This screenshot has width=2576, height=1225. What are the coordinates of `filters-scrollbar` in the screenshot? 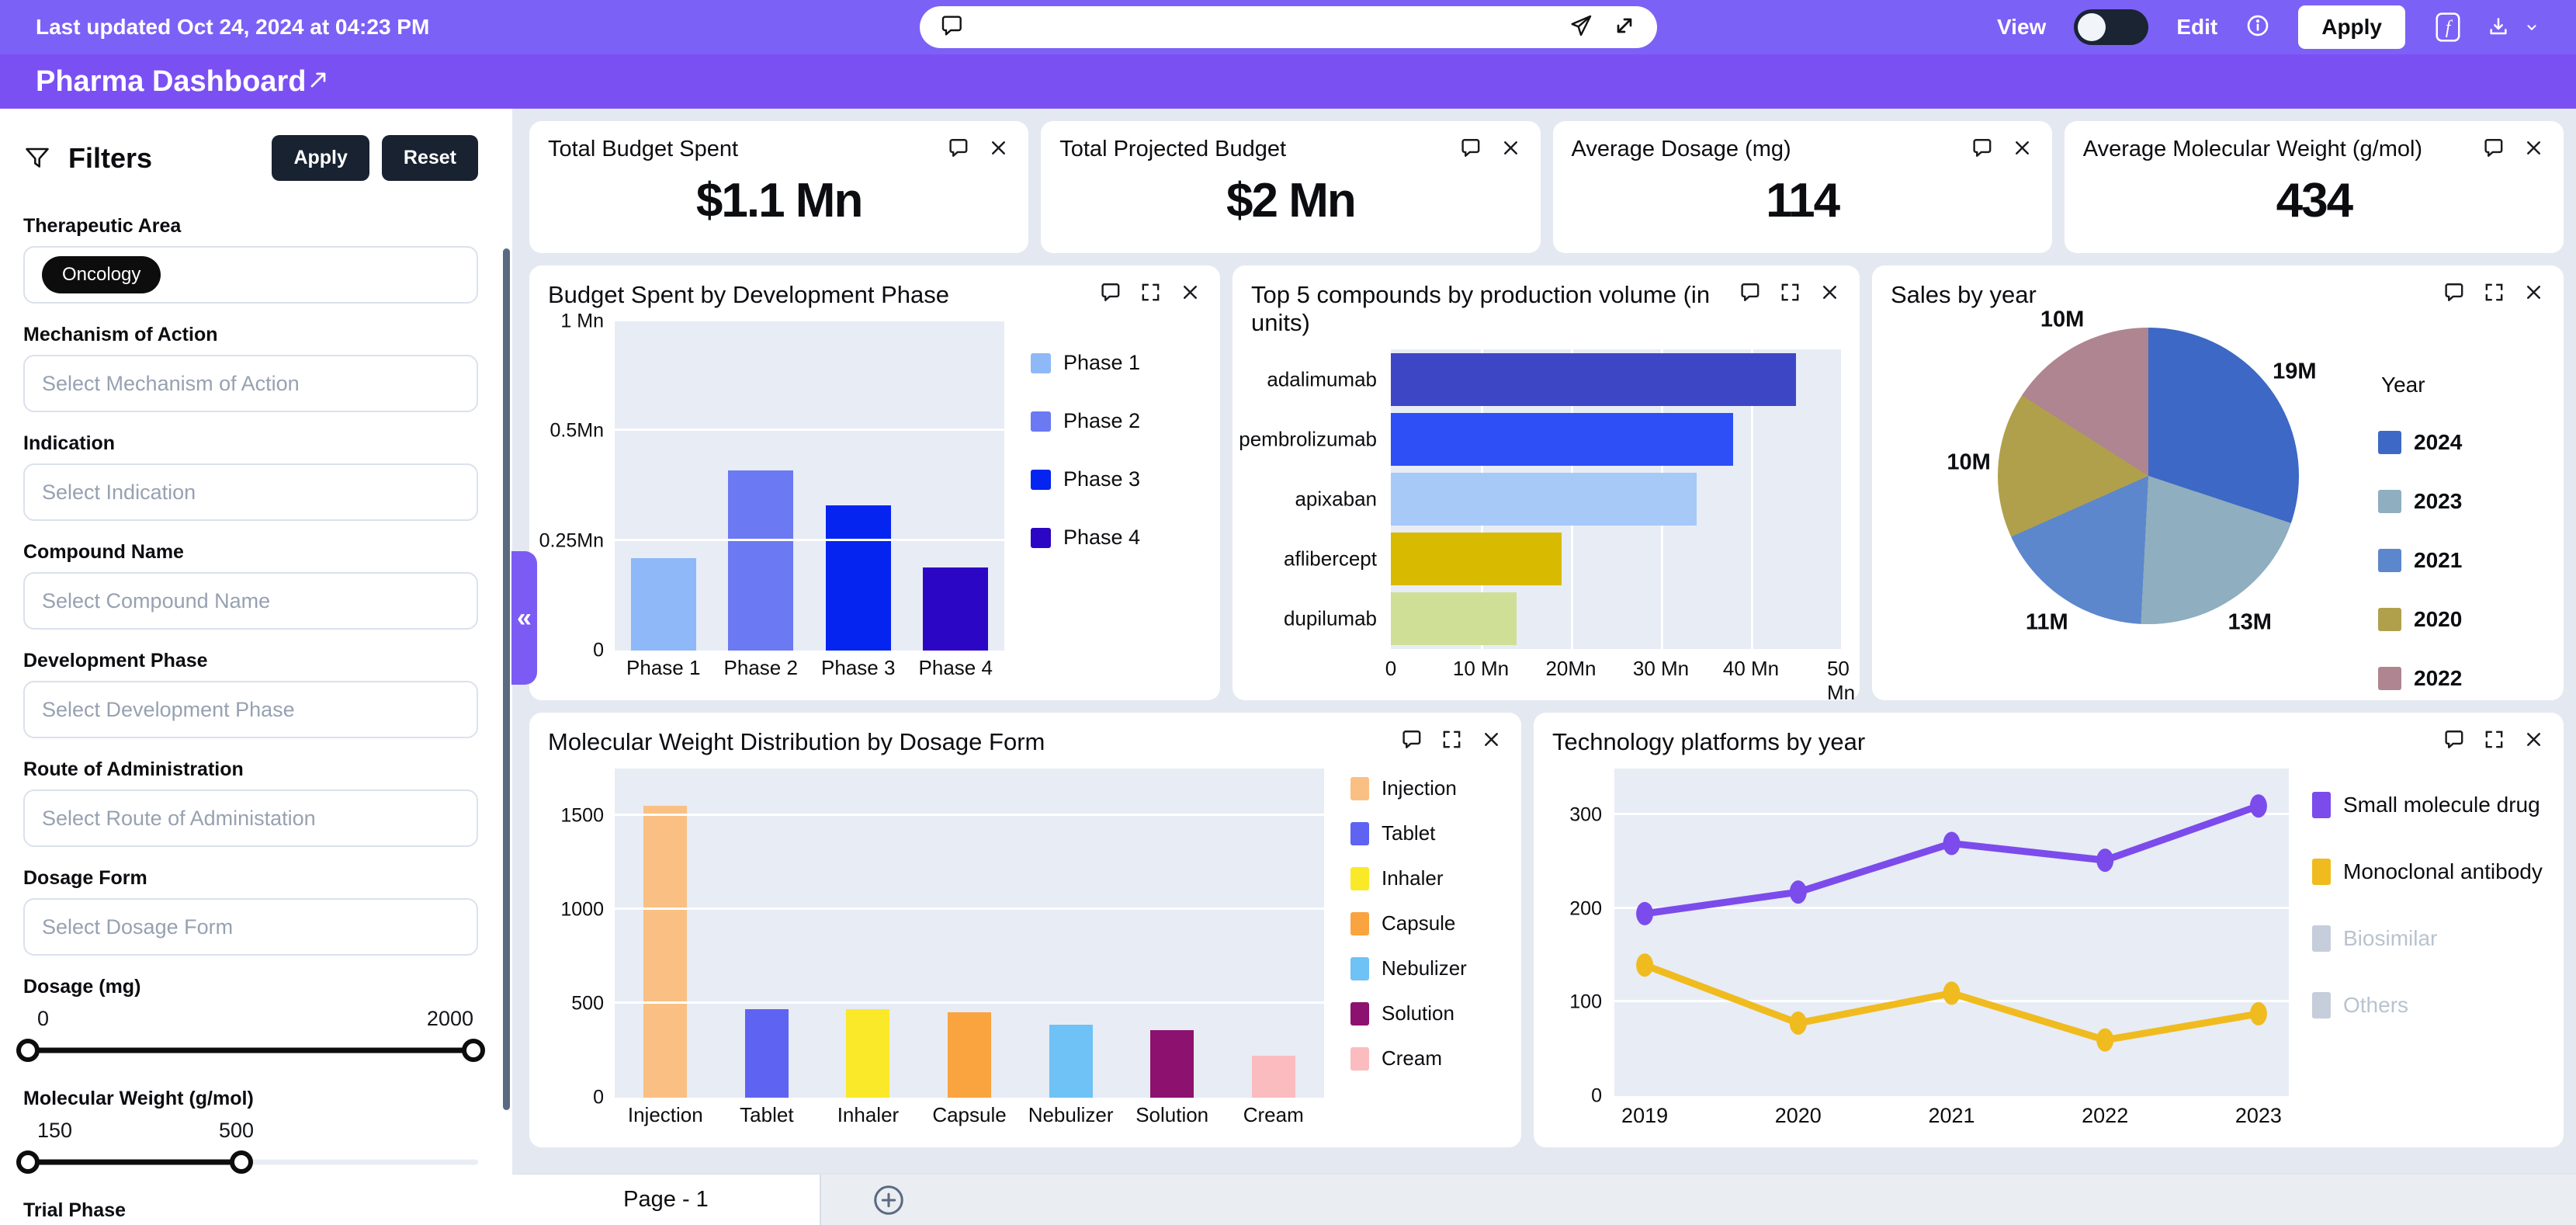 It's located at (506, 679).